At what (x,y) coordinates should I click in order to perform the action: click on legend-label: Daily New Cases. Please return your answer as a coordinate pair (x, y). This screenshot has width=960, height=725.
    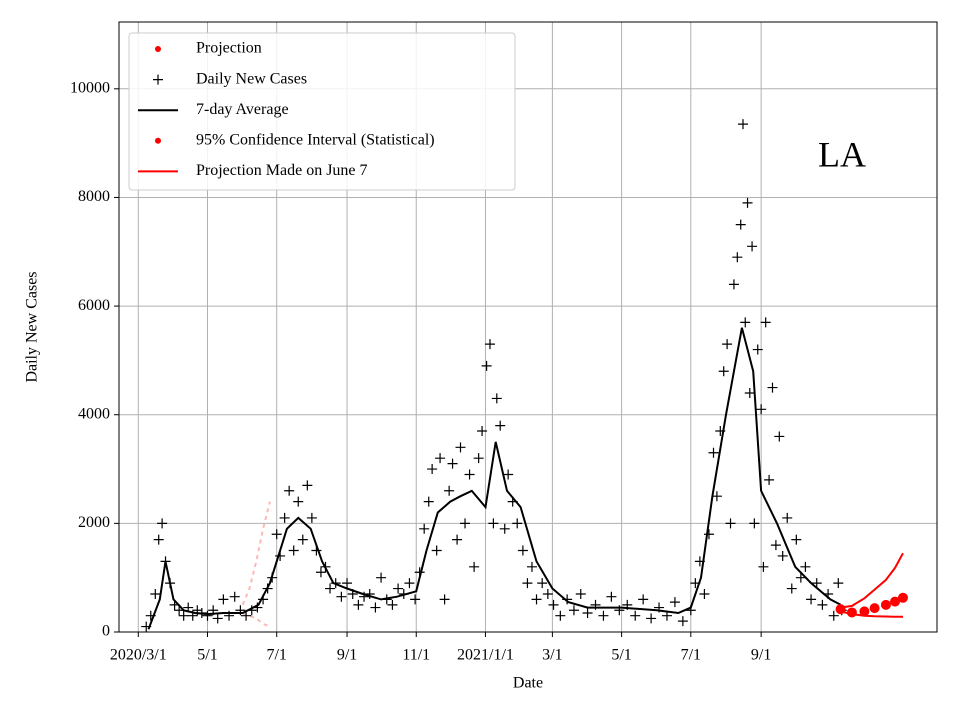
    Looking at the image, I should click on (251, 78).